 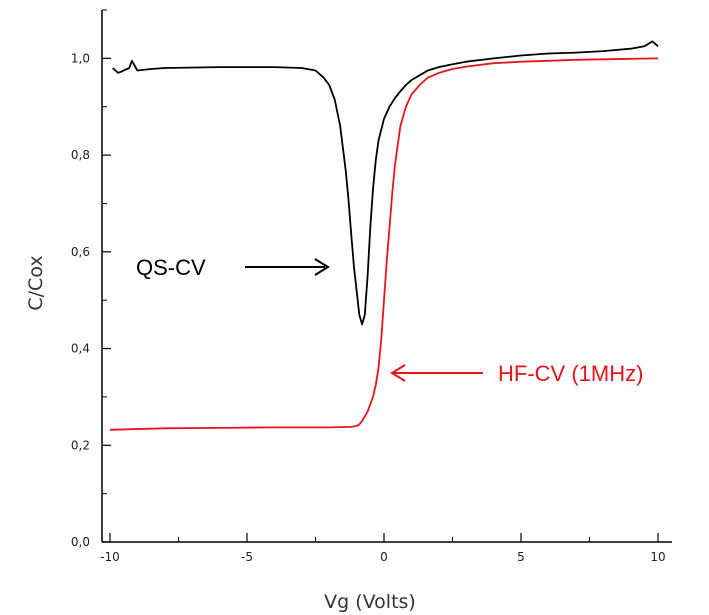 What do you see at coordinates (171, 267) in the screenshot?
I see `qs-cv-label: QS-CV` at bounding box center [171, 267].